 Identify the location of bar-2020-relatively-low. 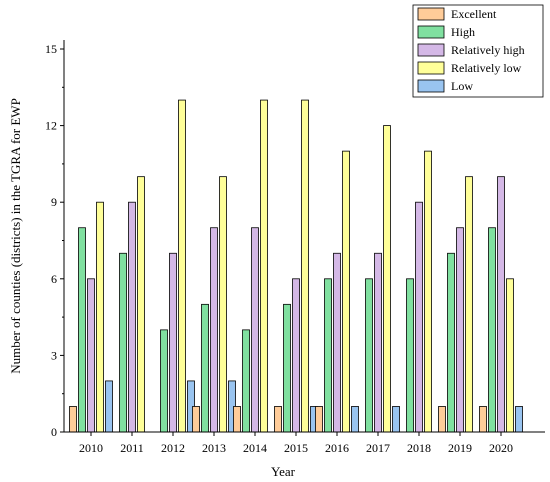
(510, 355).